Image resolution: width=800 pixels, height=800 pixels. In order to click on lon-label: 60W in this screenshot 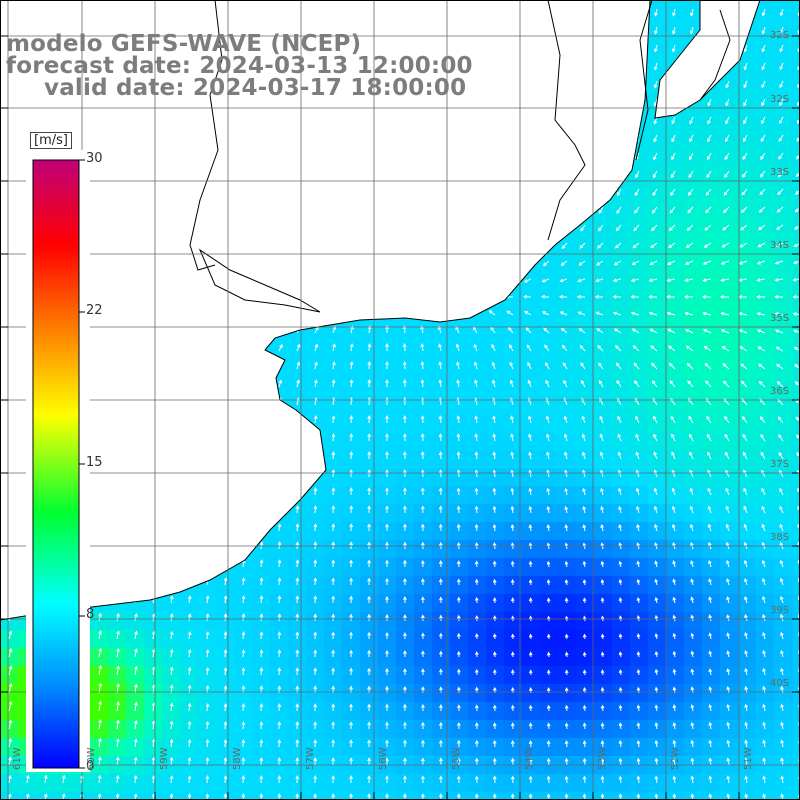, I will do `click(91, 758)`.